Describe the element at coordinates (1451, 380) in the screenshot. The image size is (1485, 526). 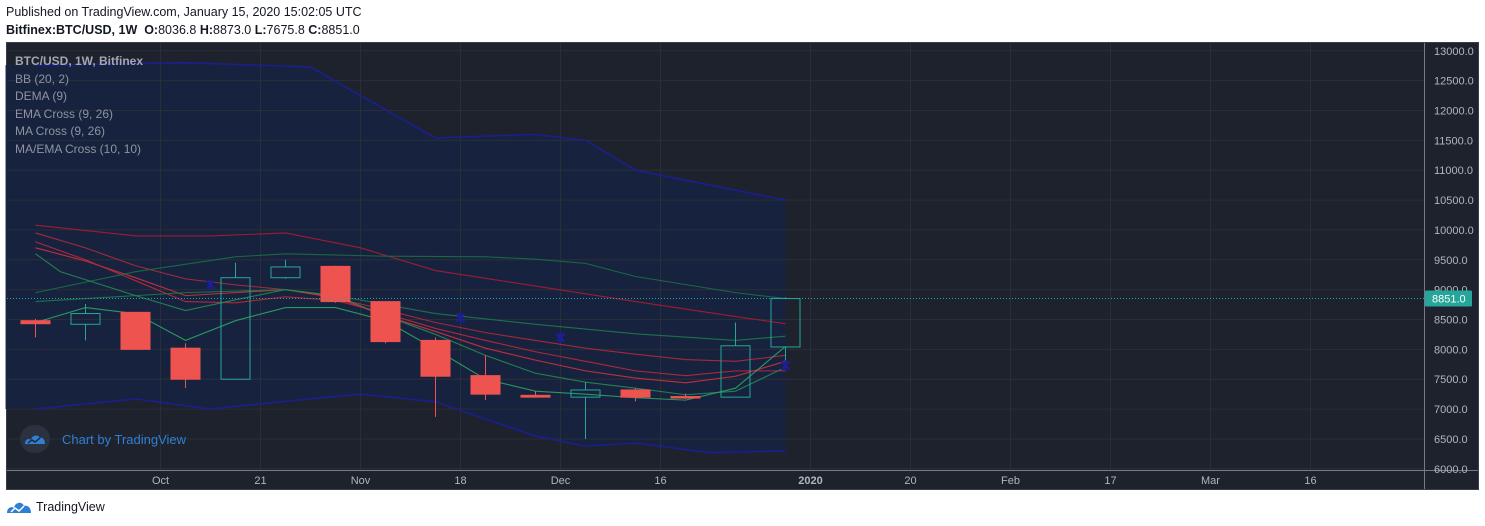
I see `price-tick-label: 7500.0` at that location.